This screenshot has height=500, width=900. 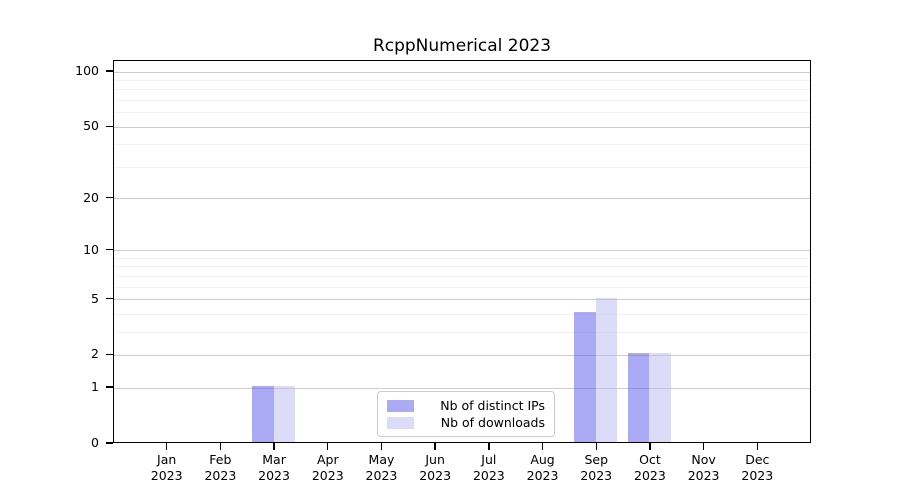 I want to click on x-tick-label-dec: Dec 2023, so click(x=757, y=468).